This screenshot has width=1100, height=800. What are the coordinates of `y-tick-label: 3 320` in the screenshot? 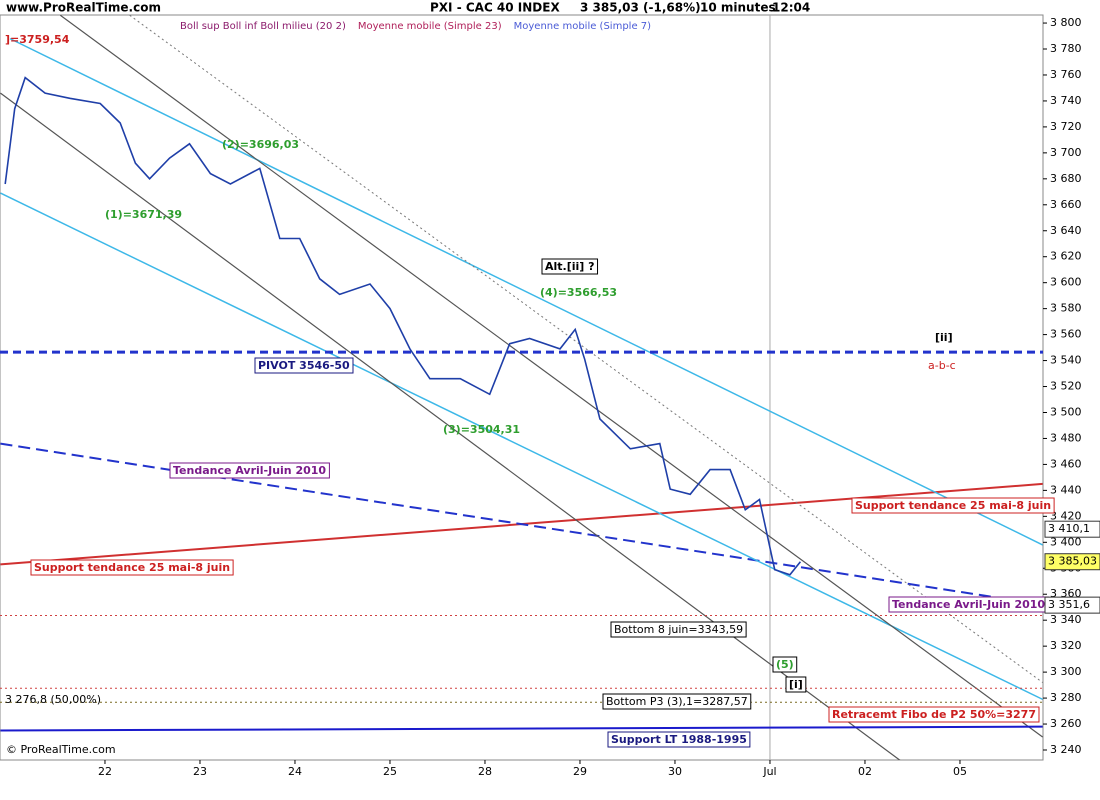 It's located at (1066, 645).